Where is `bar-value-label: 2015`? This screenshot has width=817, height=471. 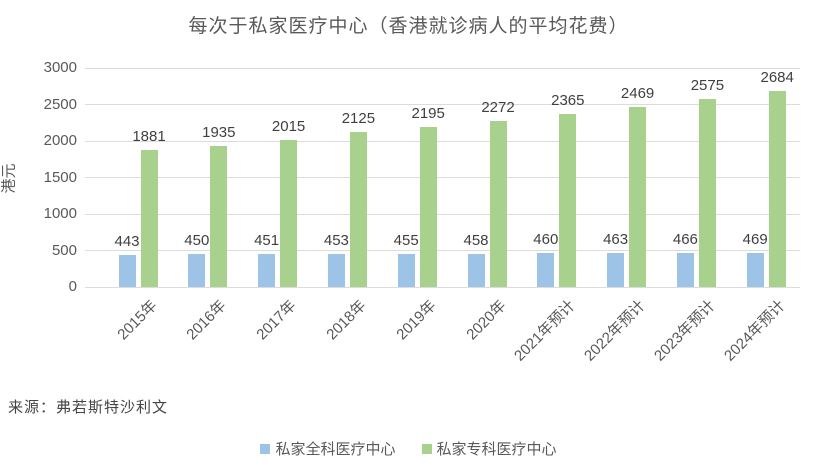 bar-value-label: 2015 is located at coordinates (288, 126).